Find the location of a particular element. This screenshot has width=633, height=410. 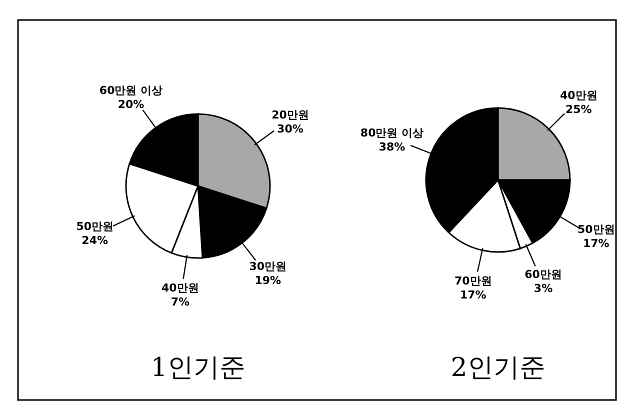

slice-label: 20만원 is located at coordinates (290, 115).